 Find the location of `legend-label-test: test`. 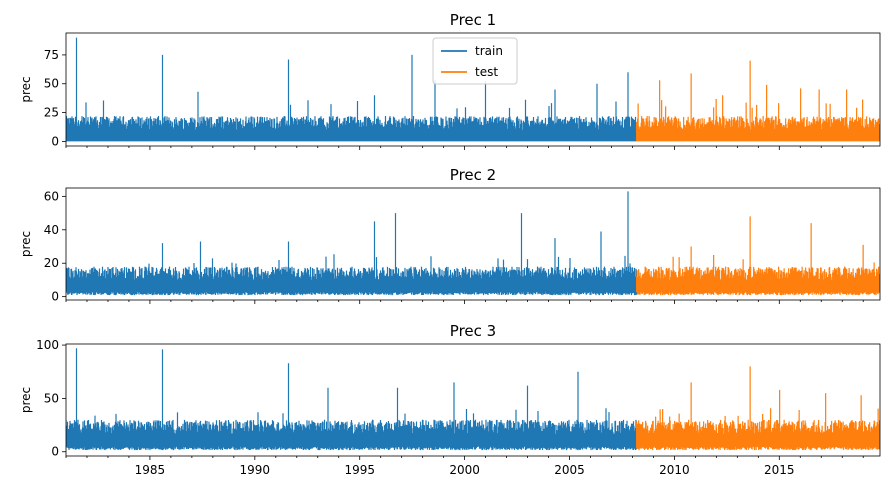

legend-label-test: test is located at coordinates (486, 72).